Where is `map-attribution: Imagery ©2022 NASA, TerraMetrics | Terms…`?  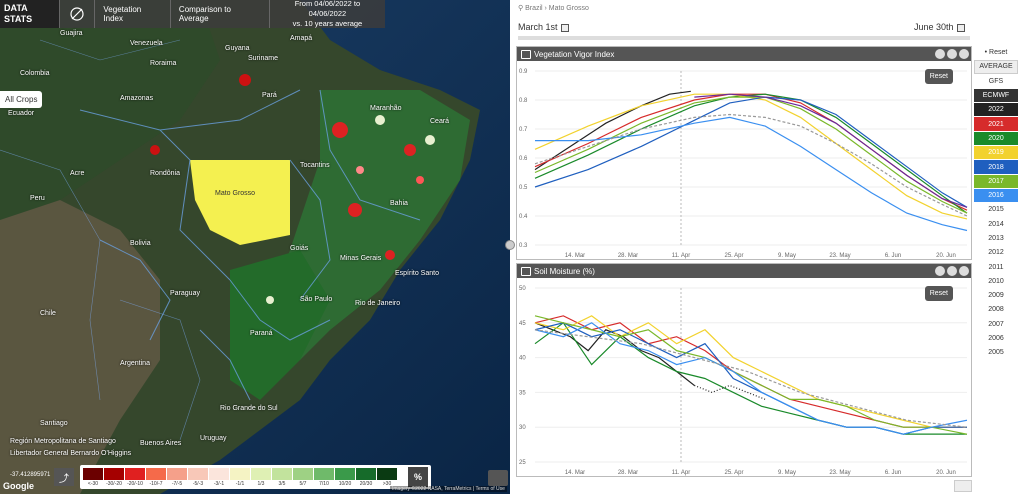 map-attribution: Imagery ©2022 NASA, TerraMetrics | Terms… is located at coordinates (448, 489).